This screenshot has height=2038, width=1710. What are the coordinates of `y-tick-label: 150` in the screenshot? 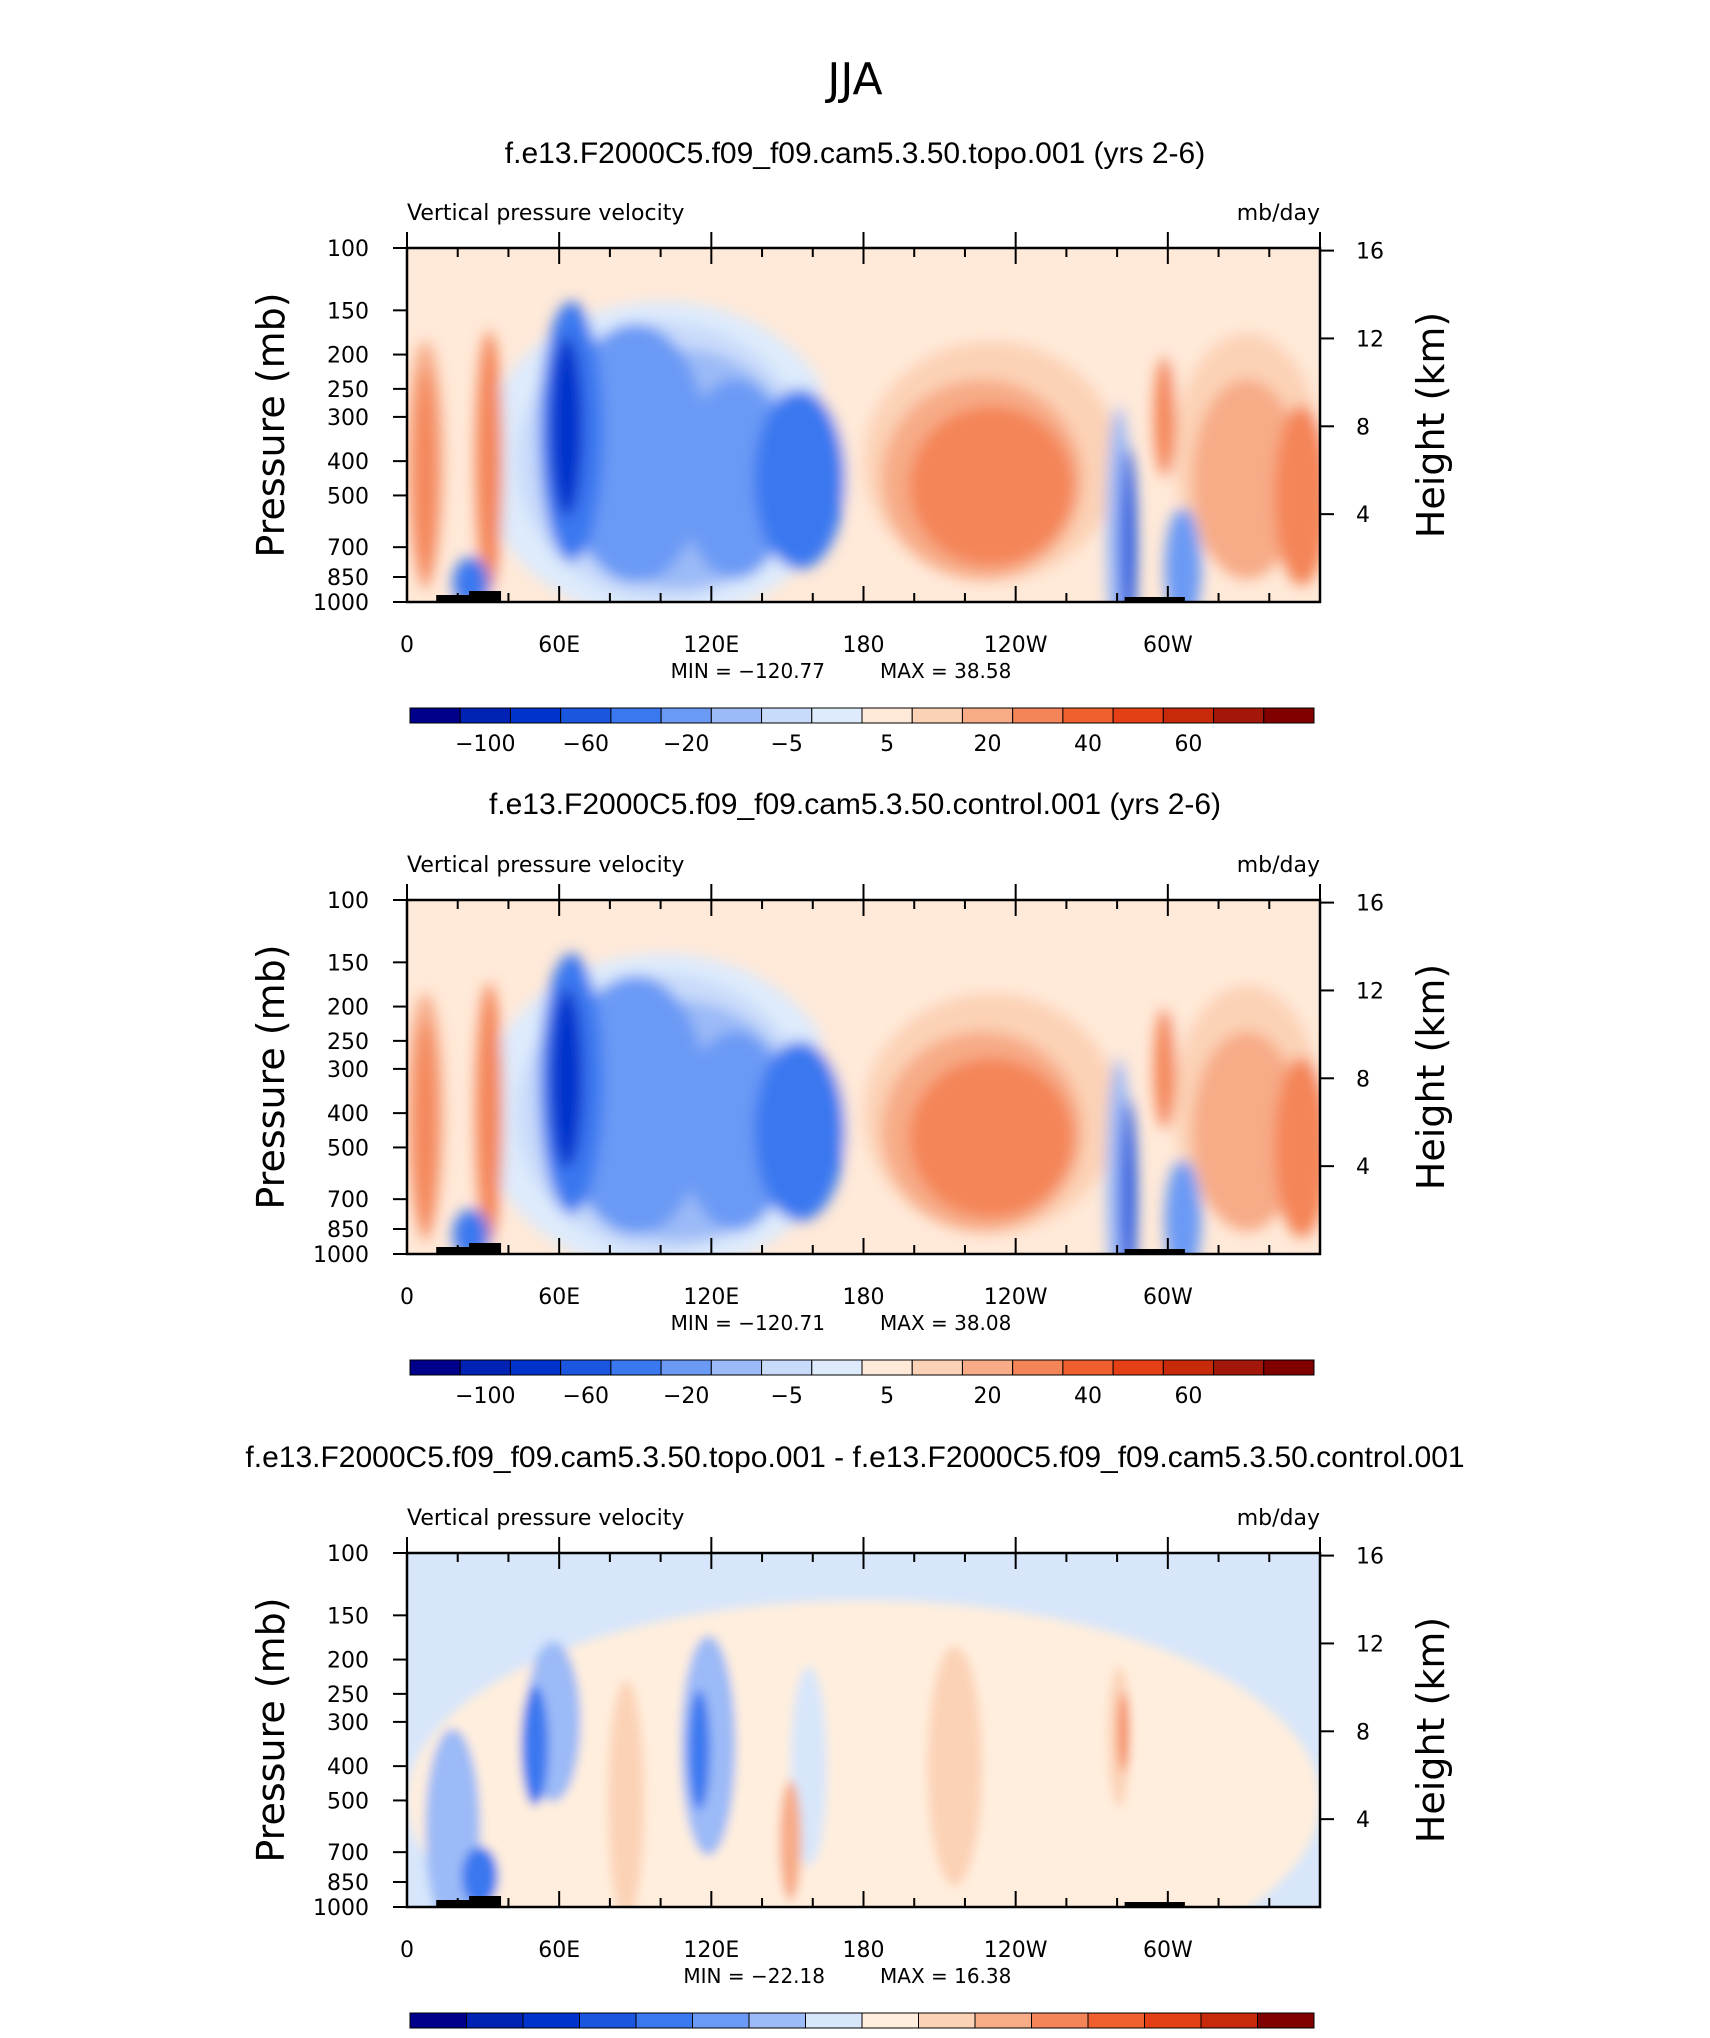 It's located at (348, 311).